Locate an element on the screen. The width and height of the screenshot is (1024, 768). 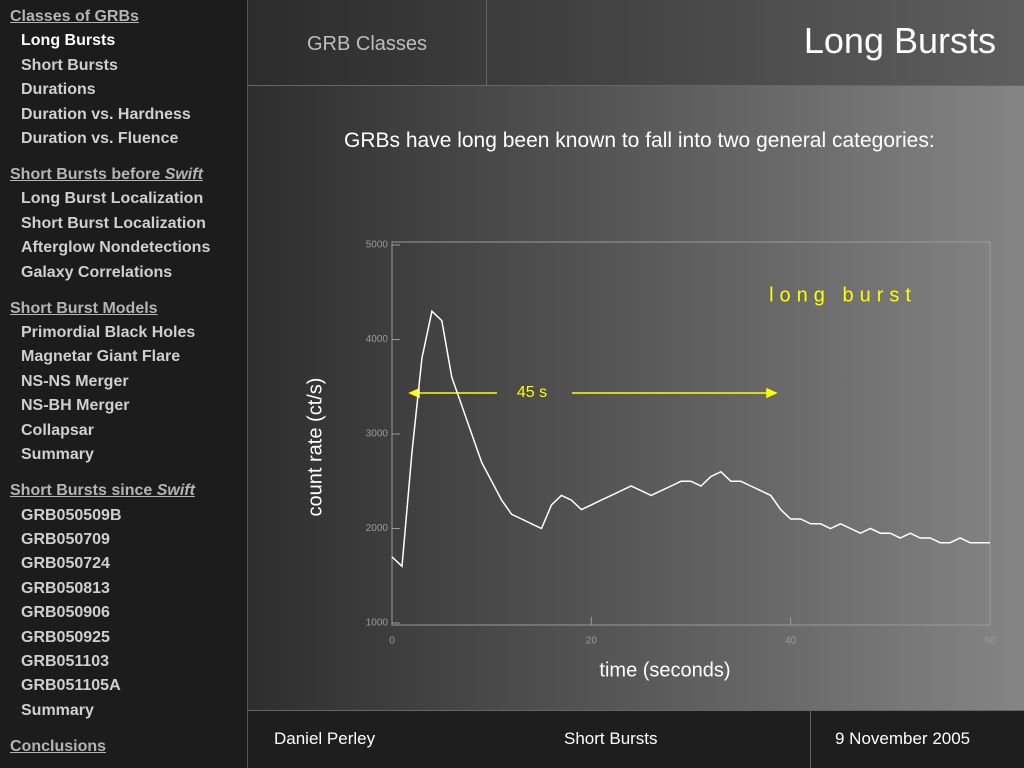
nav-heading: Short Burst Models is located at coordinates (123, 309).